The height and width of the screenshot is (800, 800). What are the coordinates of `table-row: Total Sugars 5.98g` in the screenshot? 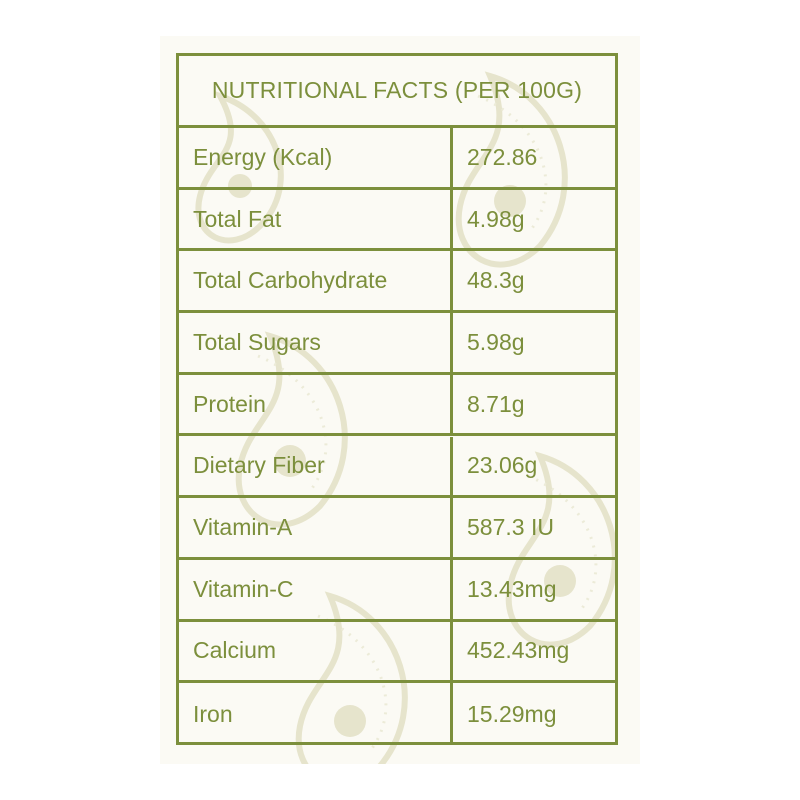 It's located at (397, 344).